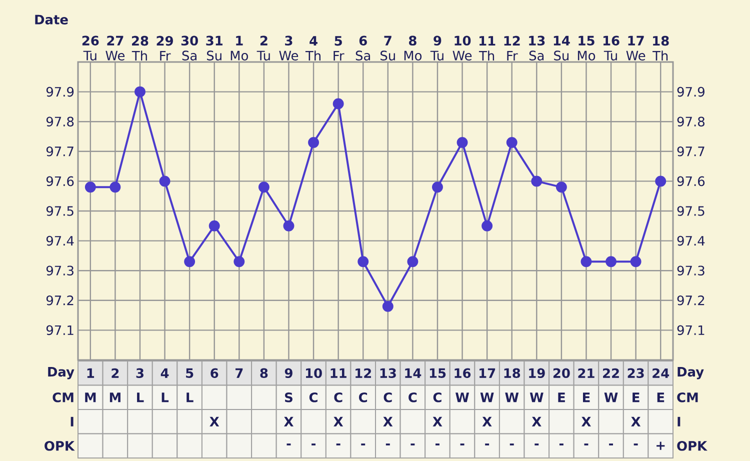 The height and width of the screenshot is (461, 750). Describe the element at coordinates (691, 241) in the screenshot. I see `y2-tick-label: 97.4` at that location.